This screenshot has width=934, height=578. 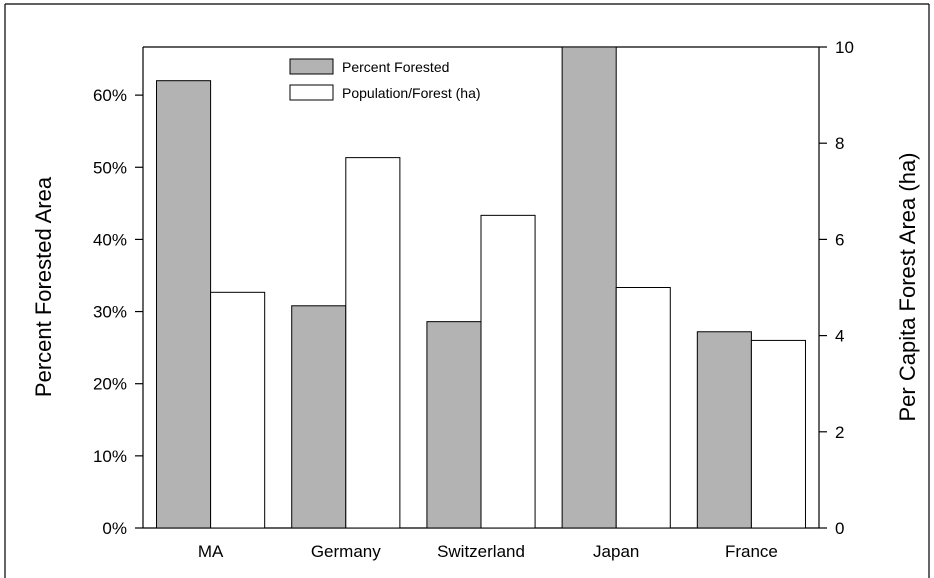 I want to click on legend: Percent Forested Population/Forest (ha), so click(x=385, y=79).